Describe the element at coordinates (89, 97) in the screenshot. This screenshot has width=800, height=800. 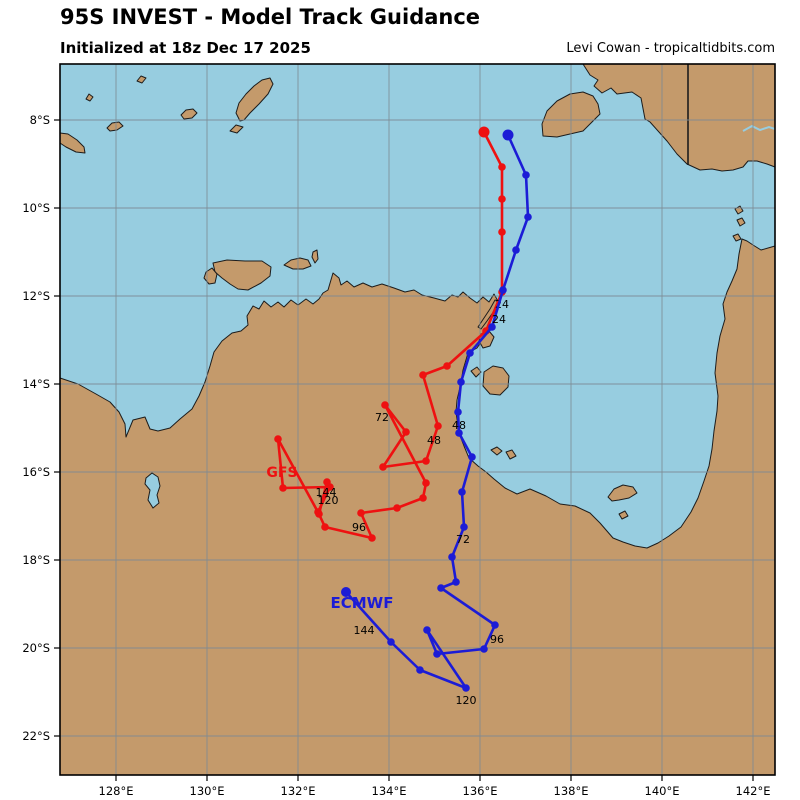
I see `land-small-islet-a` at that location.